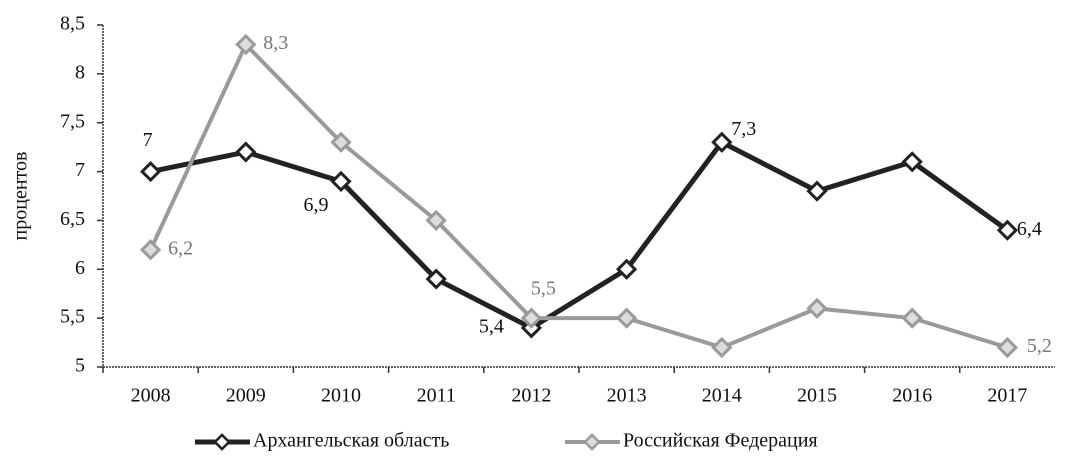 This screenshot has width=1079, height=466. Describe the element at coordinates (543, 289) in the screenshot. I see `data-label: 5,5` at that location.